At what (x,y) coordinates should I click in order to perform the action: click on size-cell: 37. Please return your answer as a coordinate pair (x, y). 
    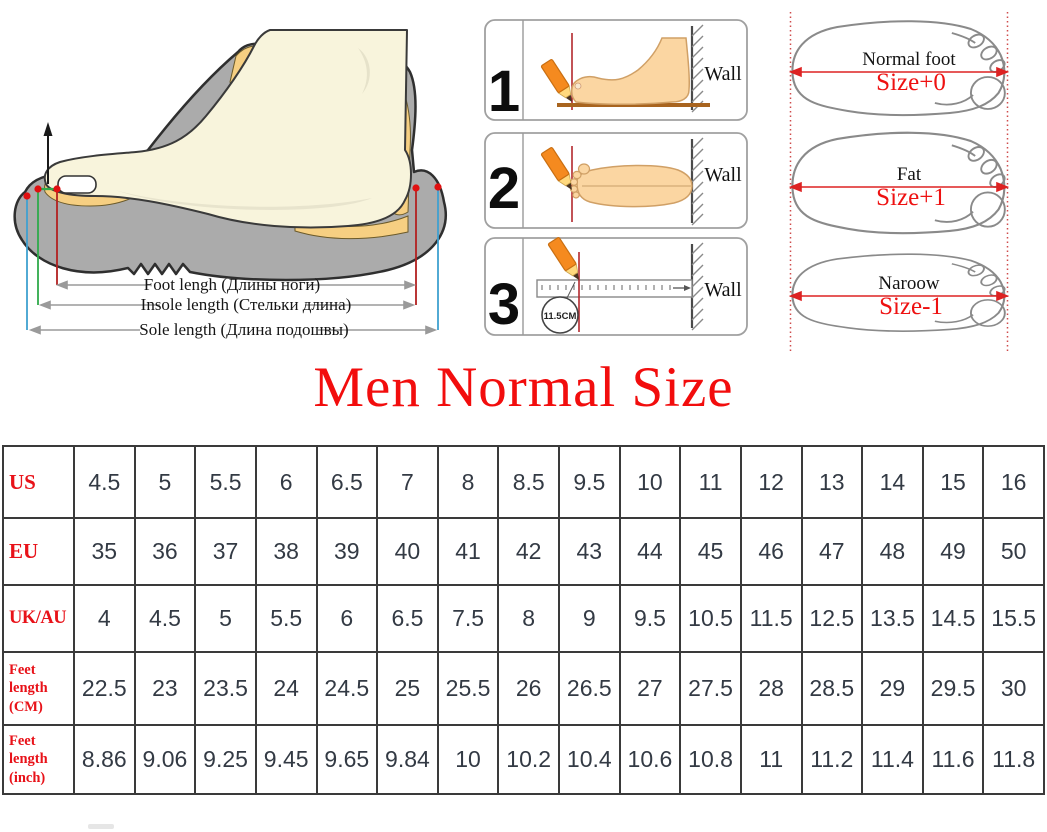
    Looking at the image, I should click on (225, 551).